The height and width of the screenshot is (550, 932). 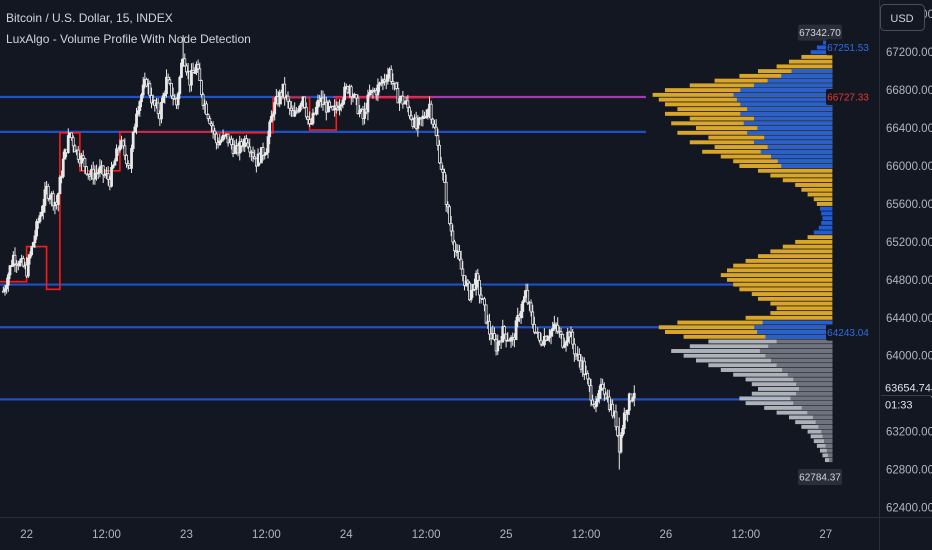 I want to click on currency-button: USD, so click(x=902, y=17).